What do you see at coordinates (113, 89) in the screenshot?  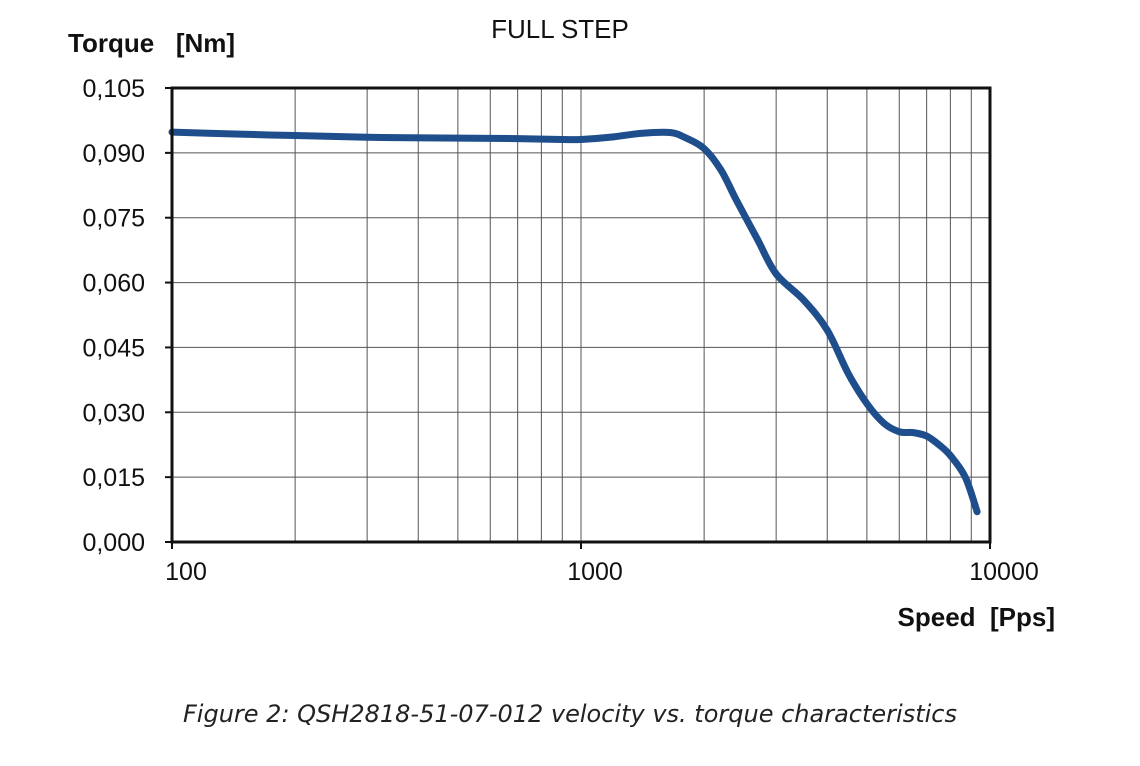 I see `y-tick-label: 0,105` at bounding box center [113, 89].